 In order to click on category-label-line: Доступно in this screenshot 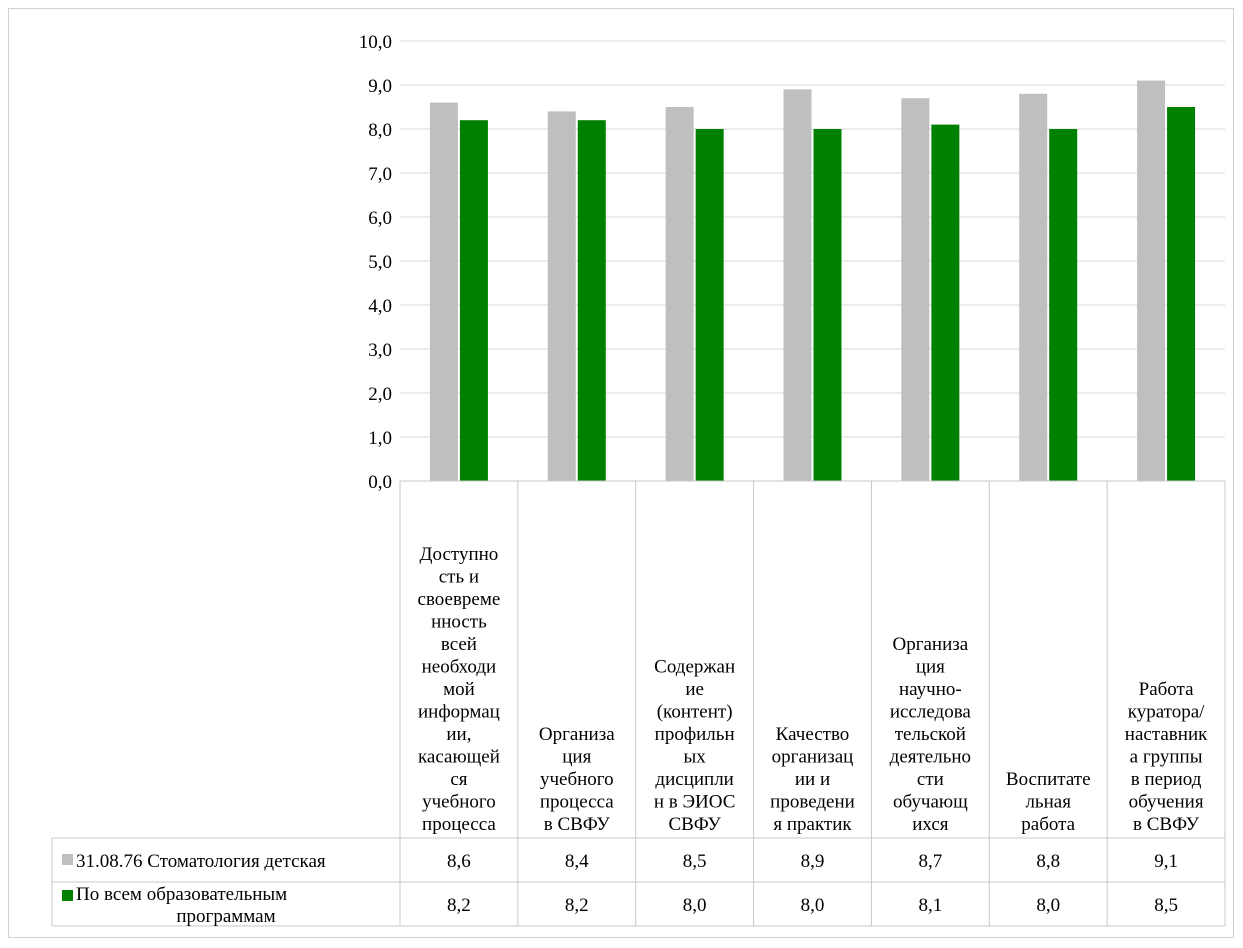, I will do `click(459, 554)`.